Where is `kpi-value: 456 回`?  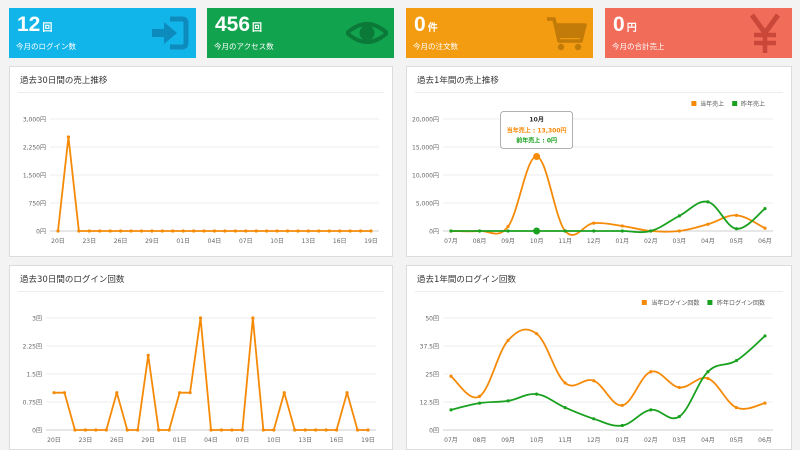 kpi-value: 456 回 is located at coordinates (239, 24).